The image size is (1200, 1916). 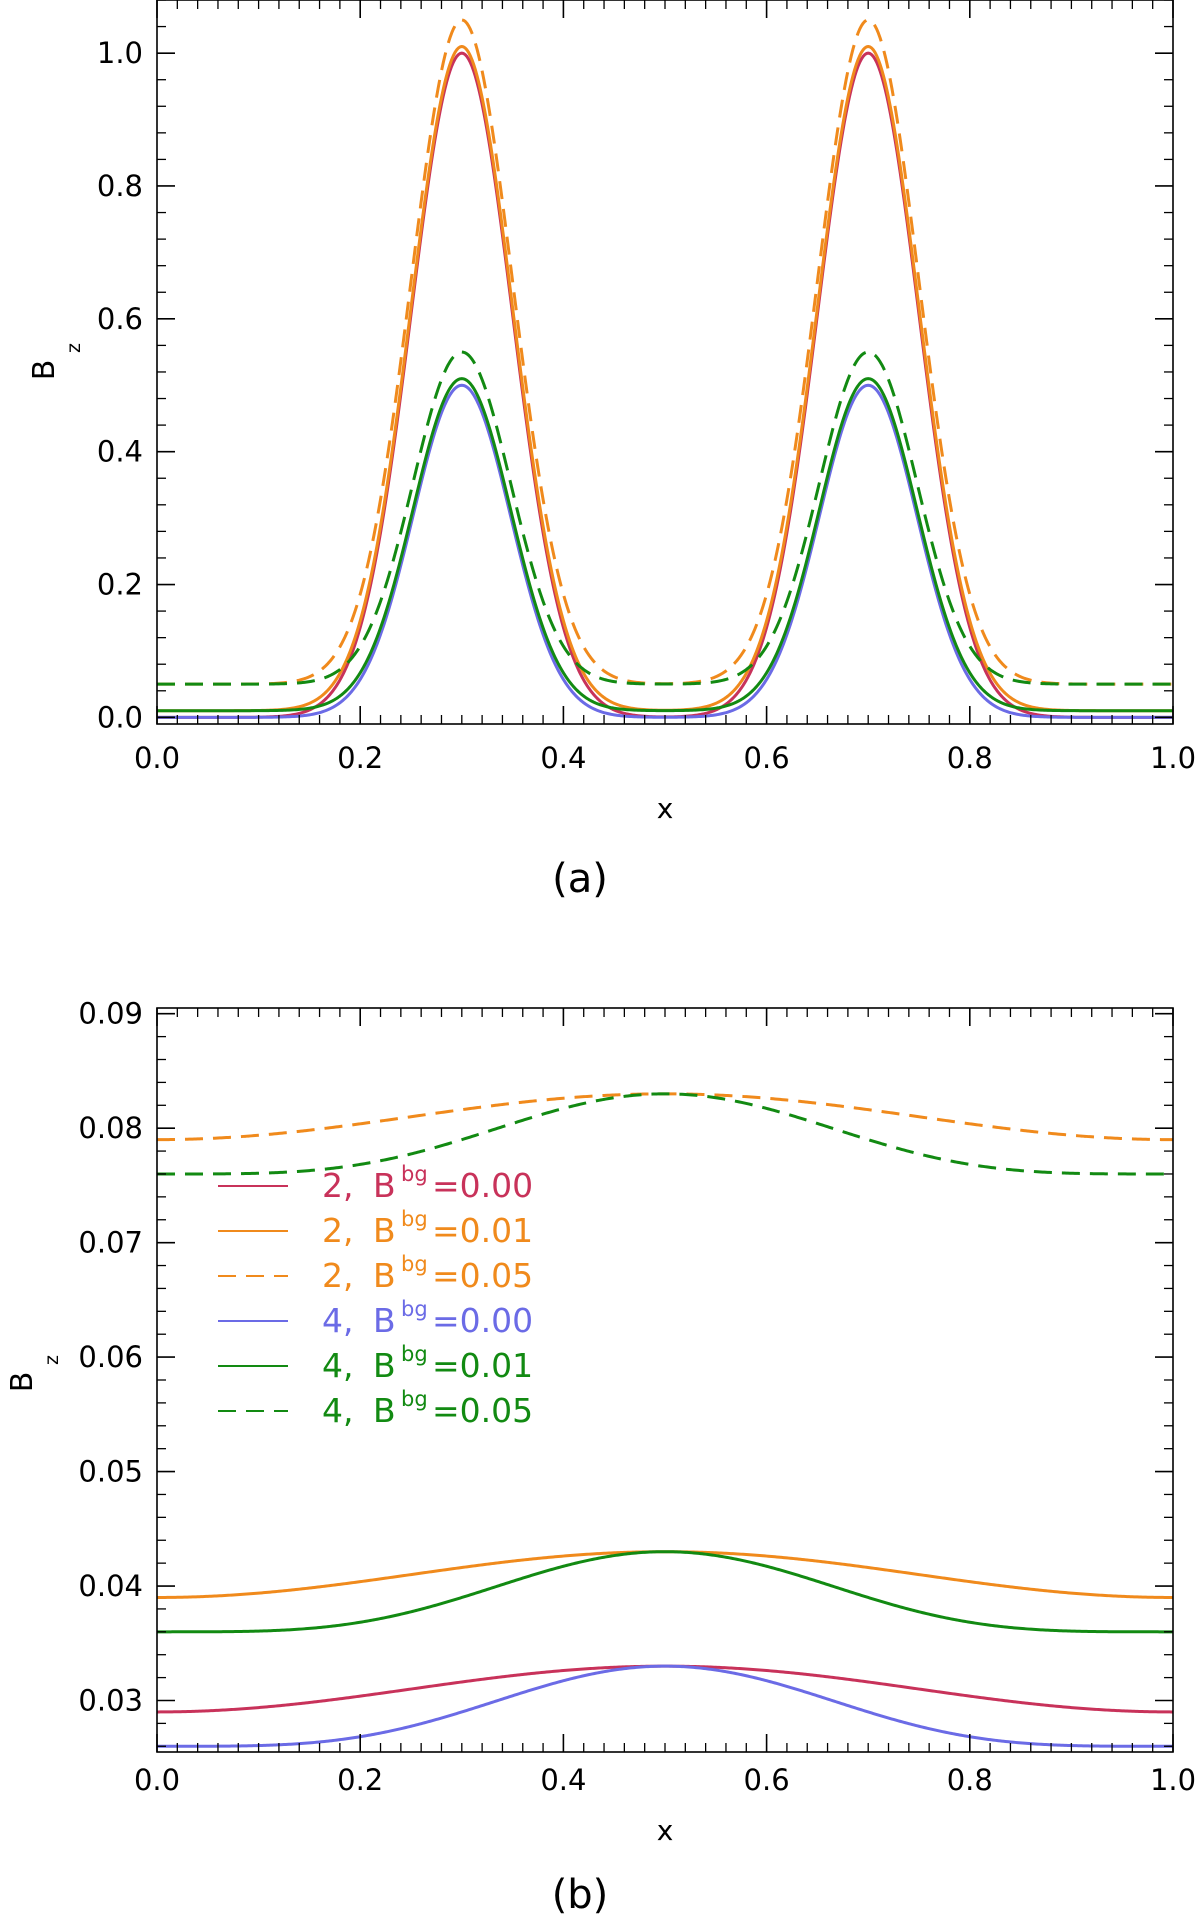 I want to click on y-tick-label: 0.09, so click(x=110, y=1014).